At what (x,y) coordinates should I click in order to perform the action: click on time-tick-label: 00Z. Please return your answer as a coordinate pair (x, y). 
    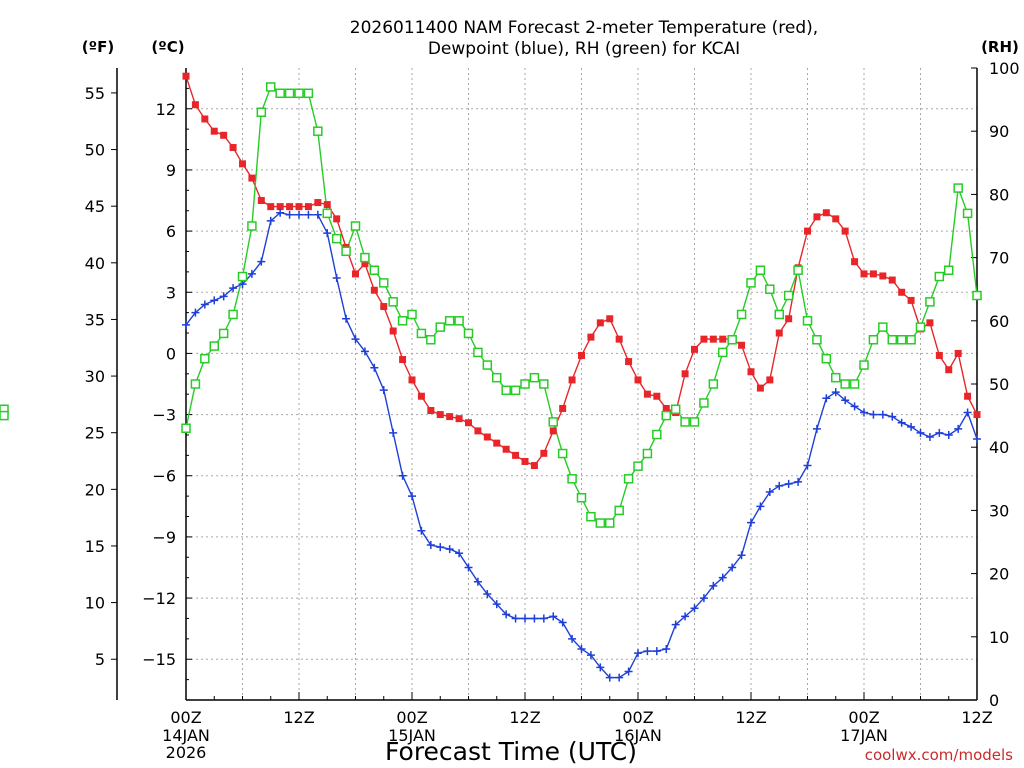
    Looking at the image, I should click on (637, 717).